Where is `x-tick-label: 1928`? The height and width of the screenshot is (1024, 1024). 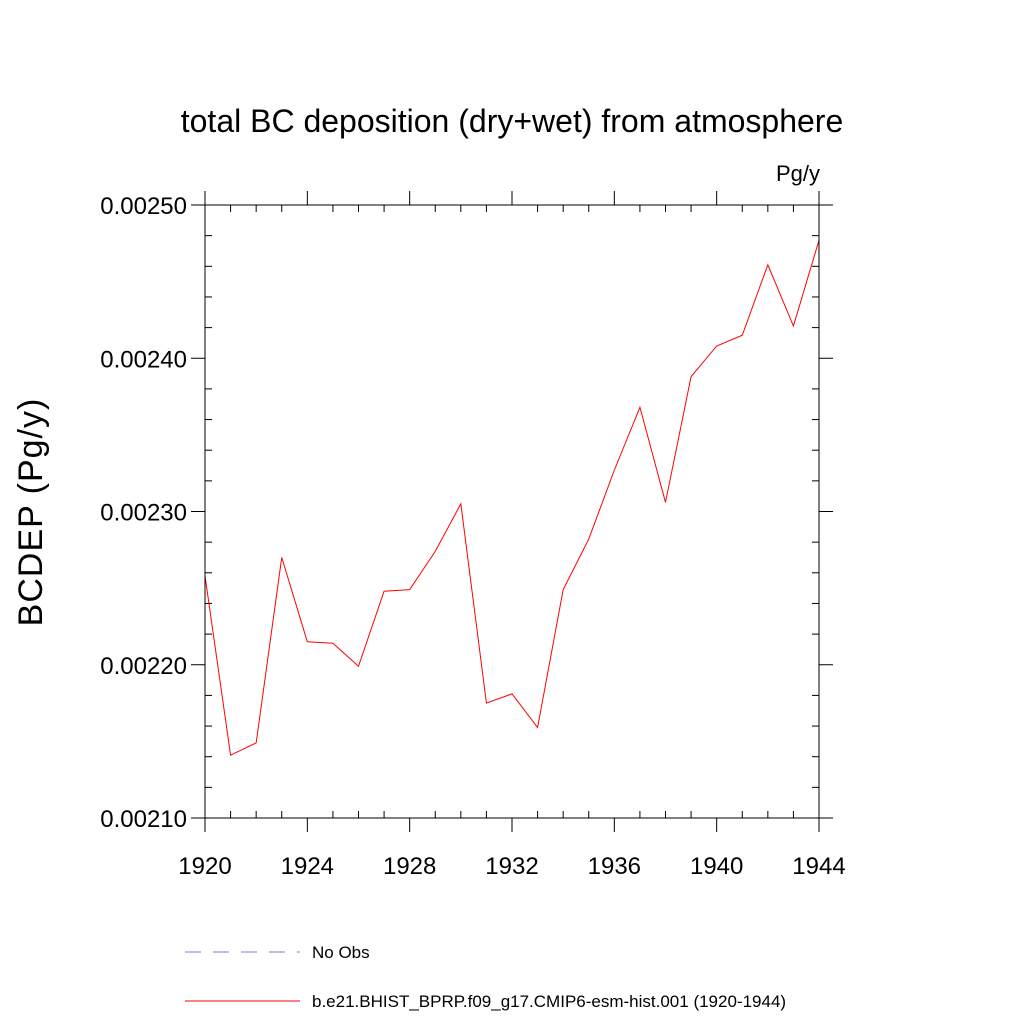
x-tick-label: 1928 is located at coordinates (409, 866).